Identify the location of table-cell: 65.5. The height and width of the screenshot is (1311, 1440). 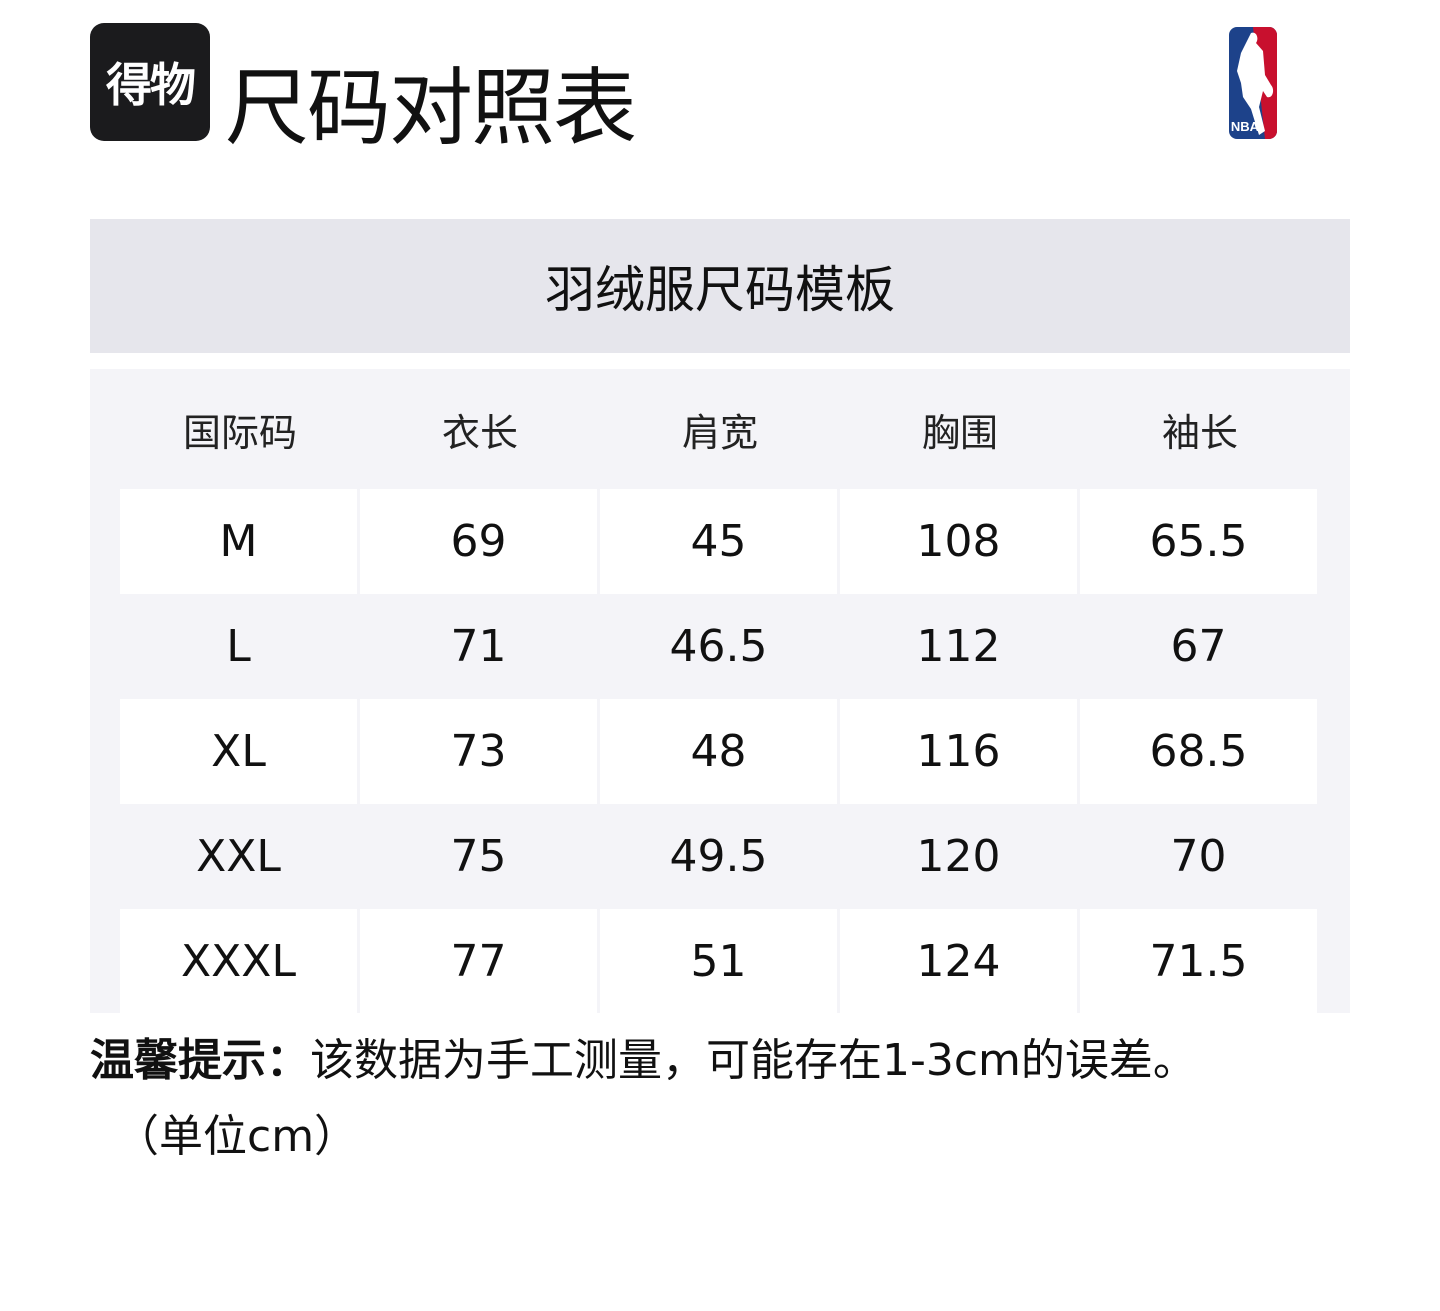
(1198, 541).